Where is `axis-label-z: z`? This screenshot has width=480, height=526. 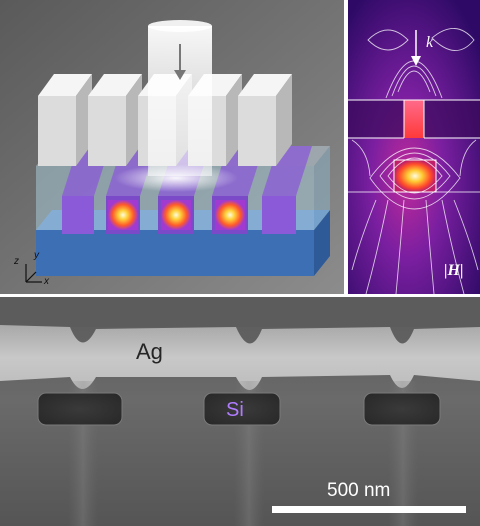
axis-label-z: z is located at coordinates (16, 261).